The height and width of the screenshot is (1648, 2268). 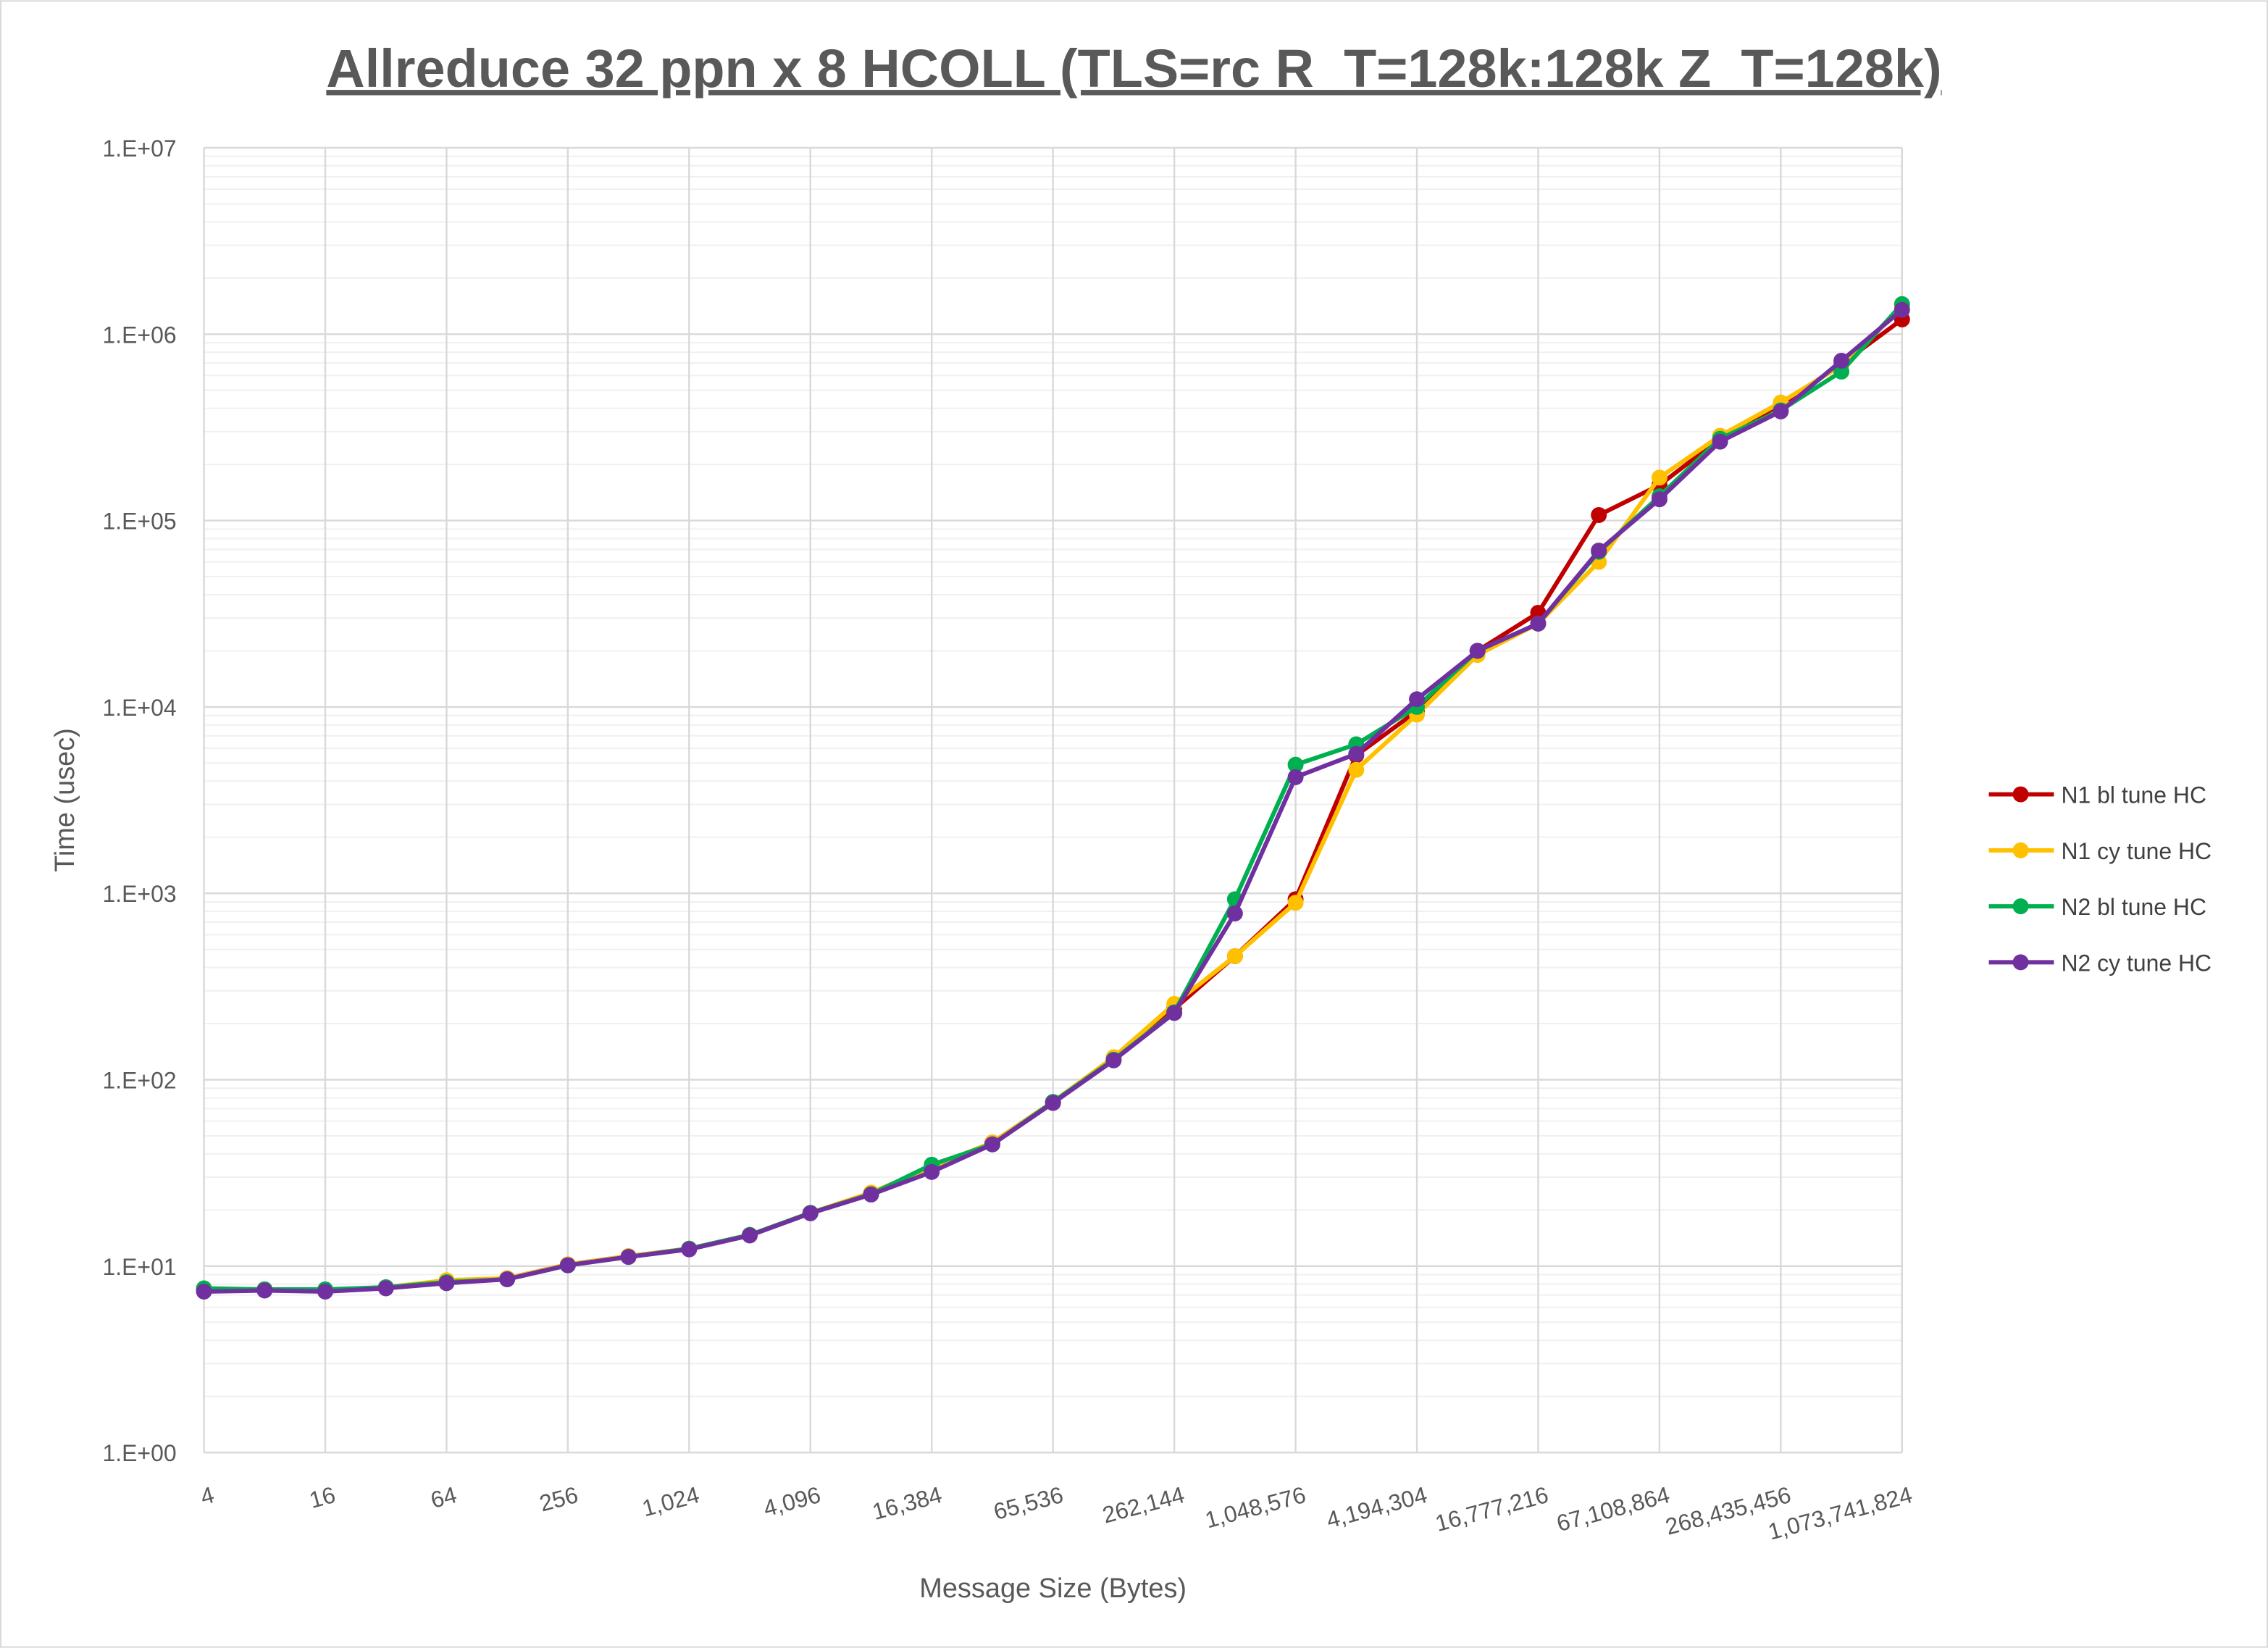 I want to click on legend-label: N1 cy tune HC, so click(x=2136, y=851).